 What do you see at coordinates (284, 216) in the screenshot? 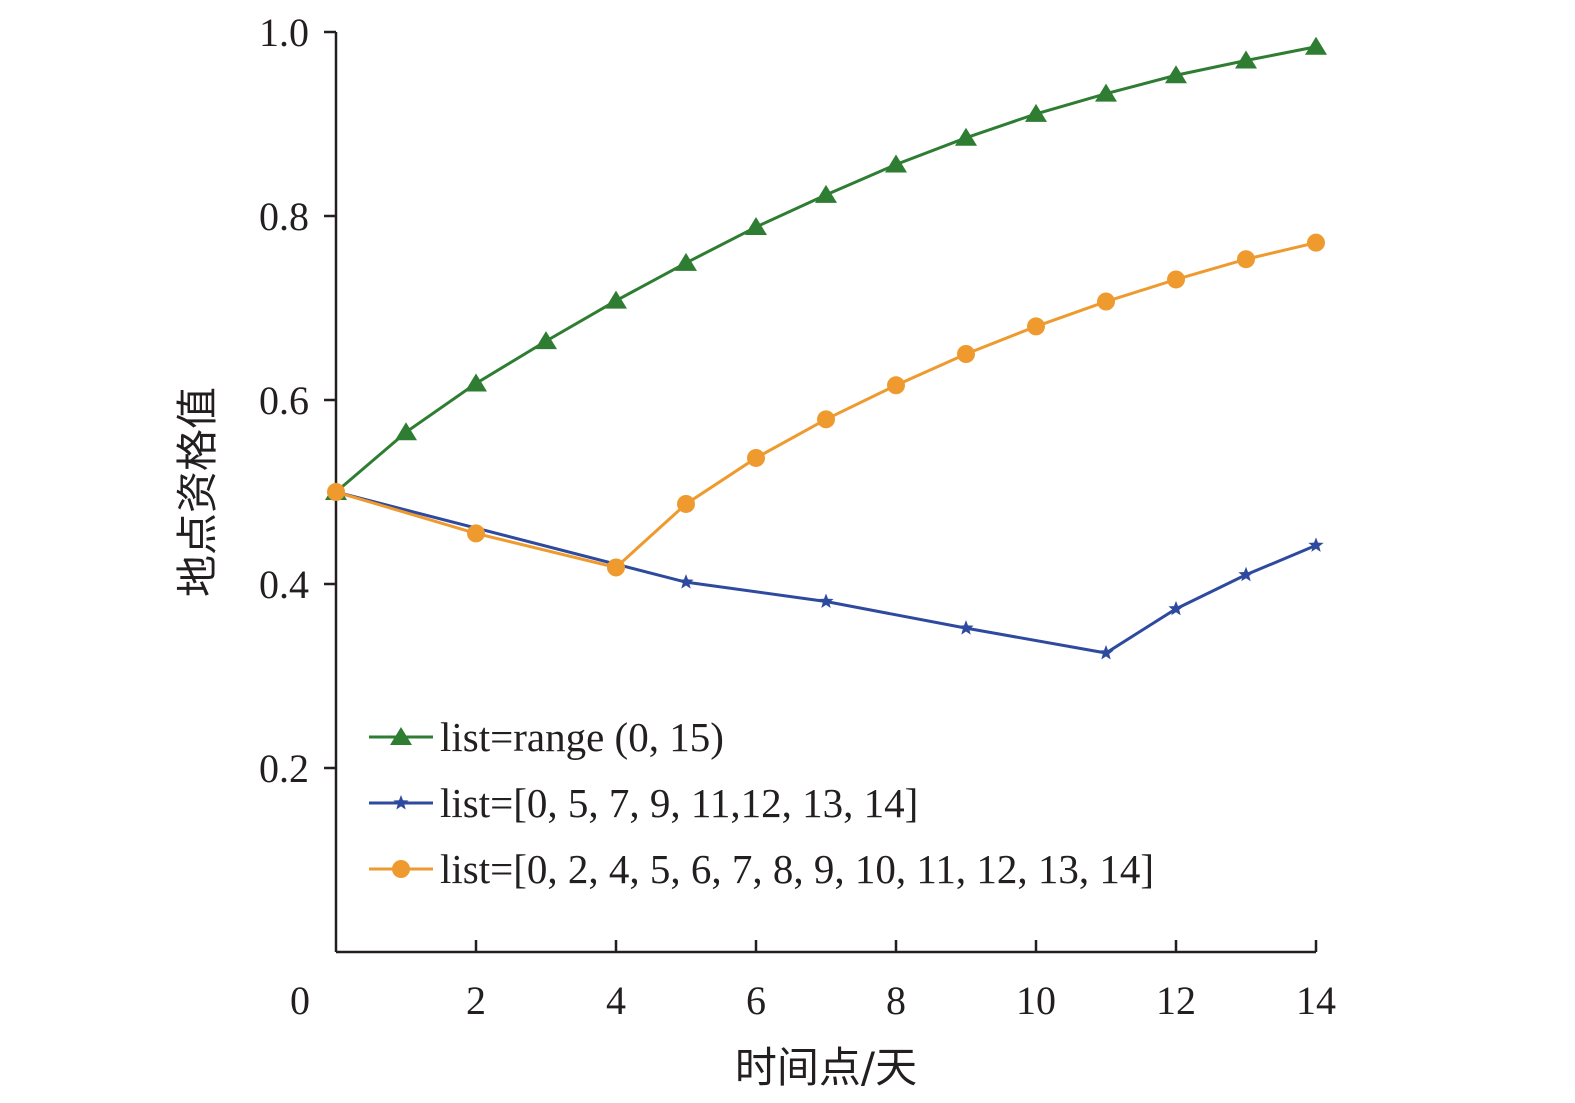
I see `y-tick-label: 0.8` at bounding box center [284, 216].